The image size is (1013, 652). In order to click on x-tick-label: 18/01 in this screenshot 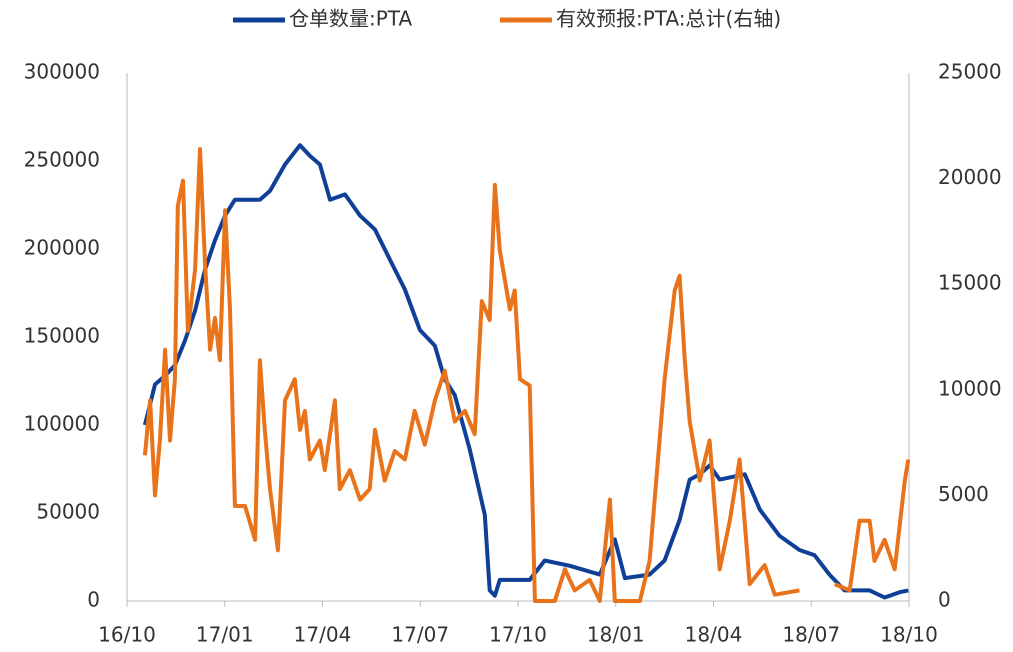, I will do `click(616, 635)`.